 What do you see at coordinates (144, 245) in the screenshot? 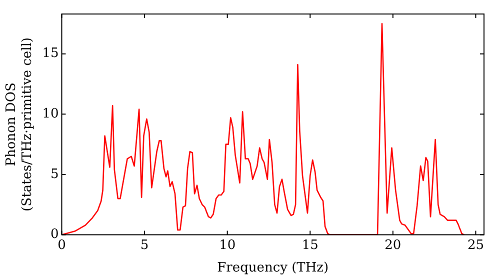
I see `x-tick-label: 5` at bounding box center [144, 245].